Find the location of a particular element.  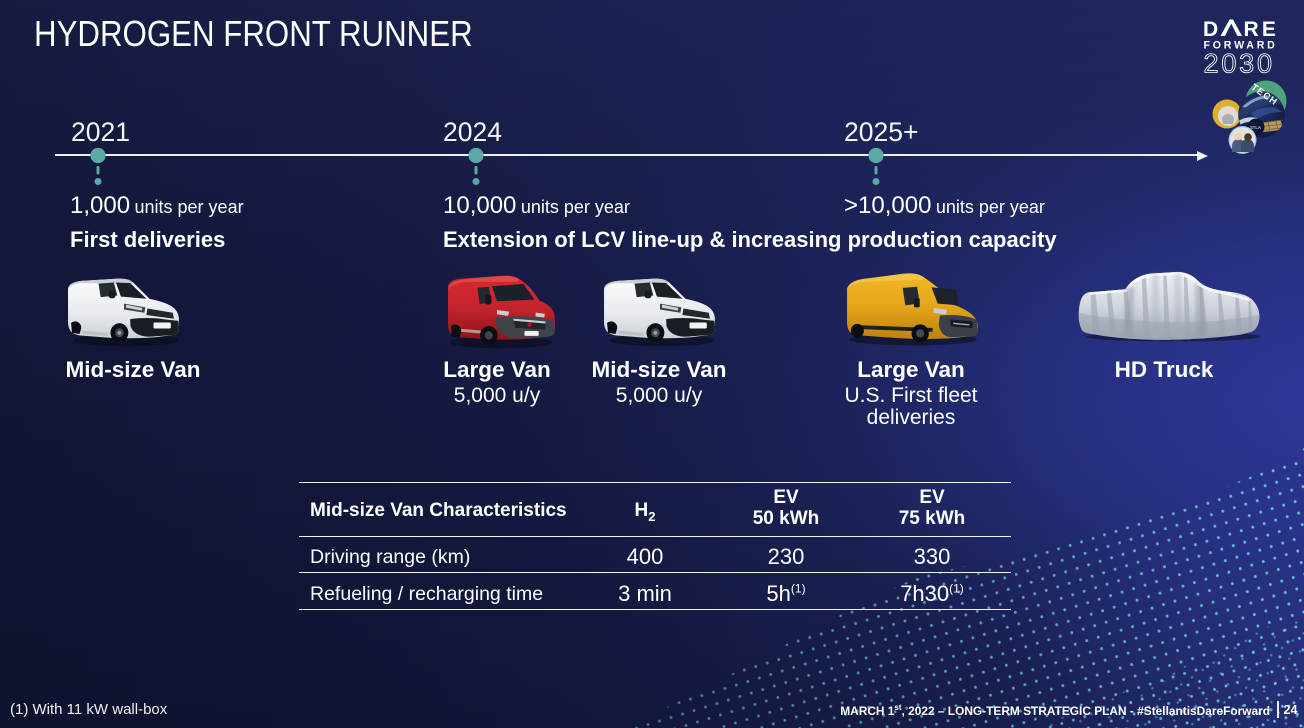

svg-text: 2030 is located at coordinates (1239, 64).